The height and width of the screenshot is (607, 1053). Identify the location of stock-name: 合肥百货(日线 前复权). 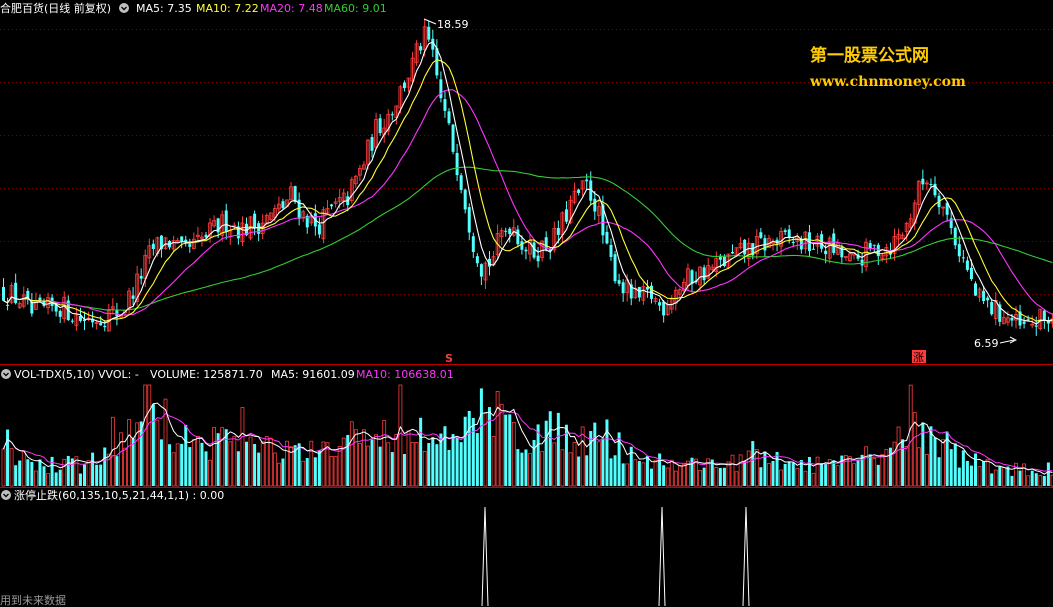
(55, 8).